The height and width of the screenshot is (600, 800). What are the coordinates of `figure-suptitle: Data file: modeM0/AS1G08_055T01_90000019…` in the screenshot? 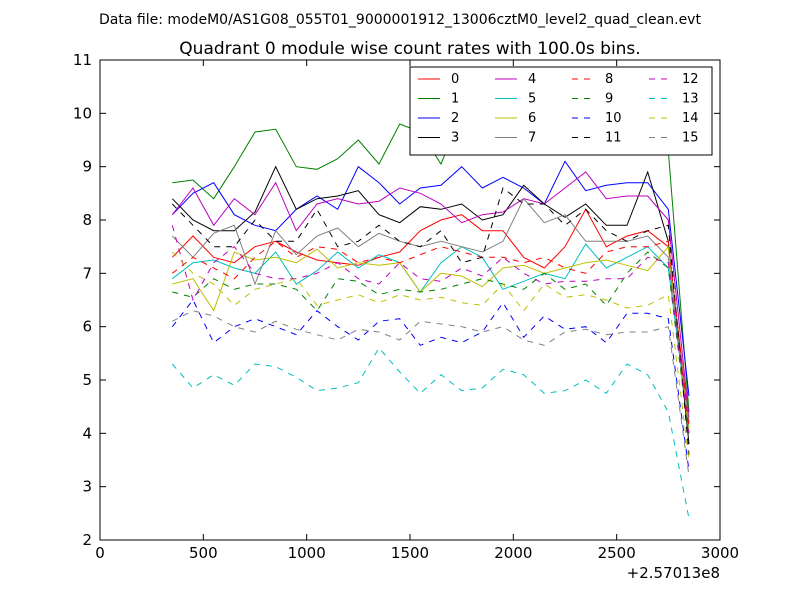 It's located at (400, 20).